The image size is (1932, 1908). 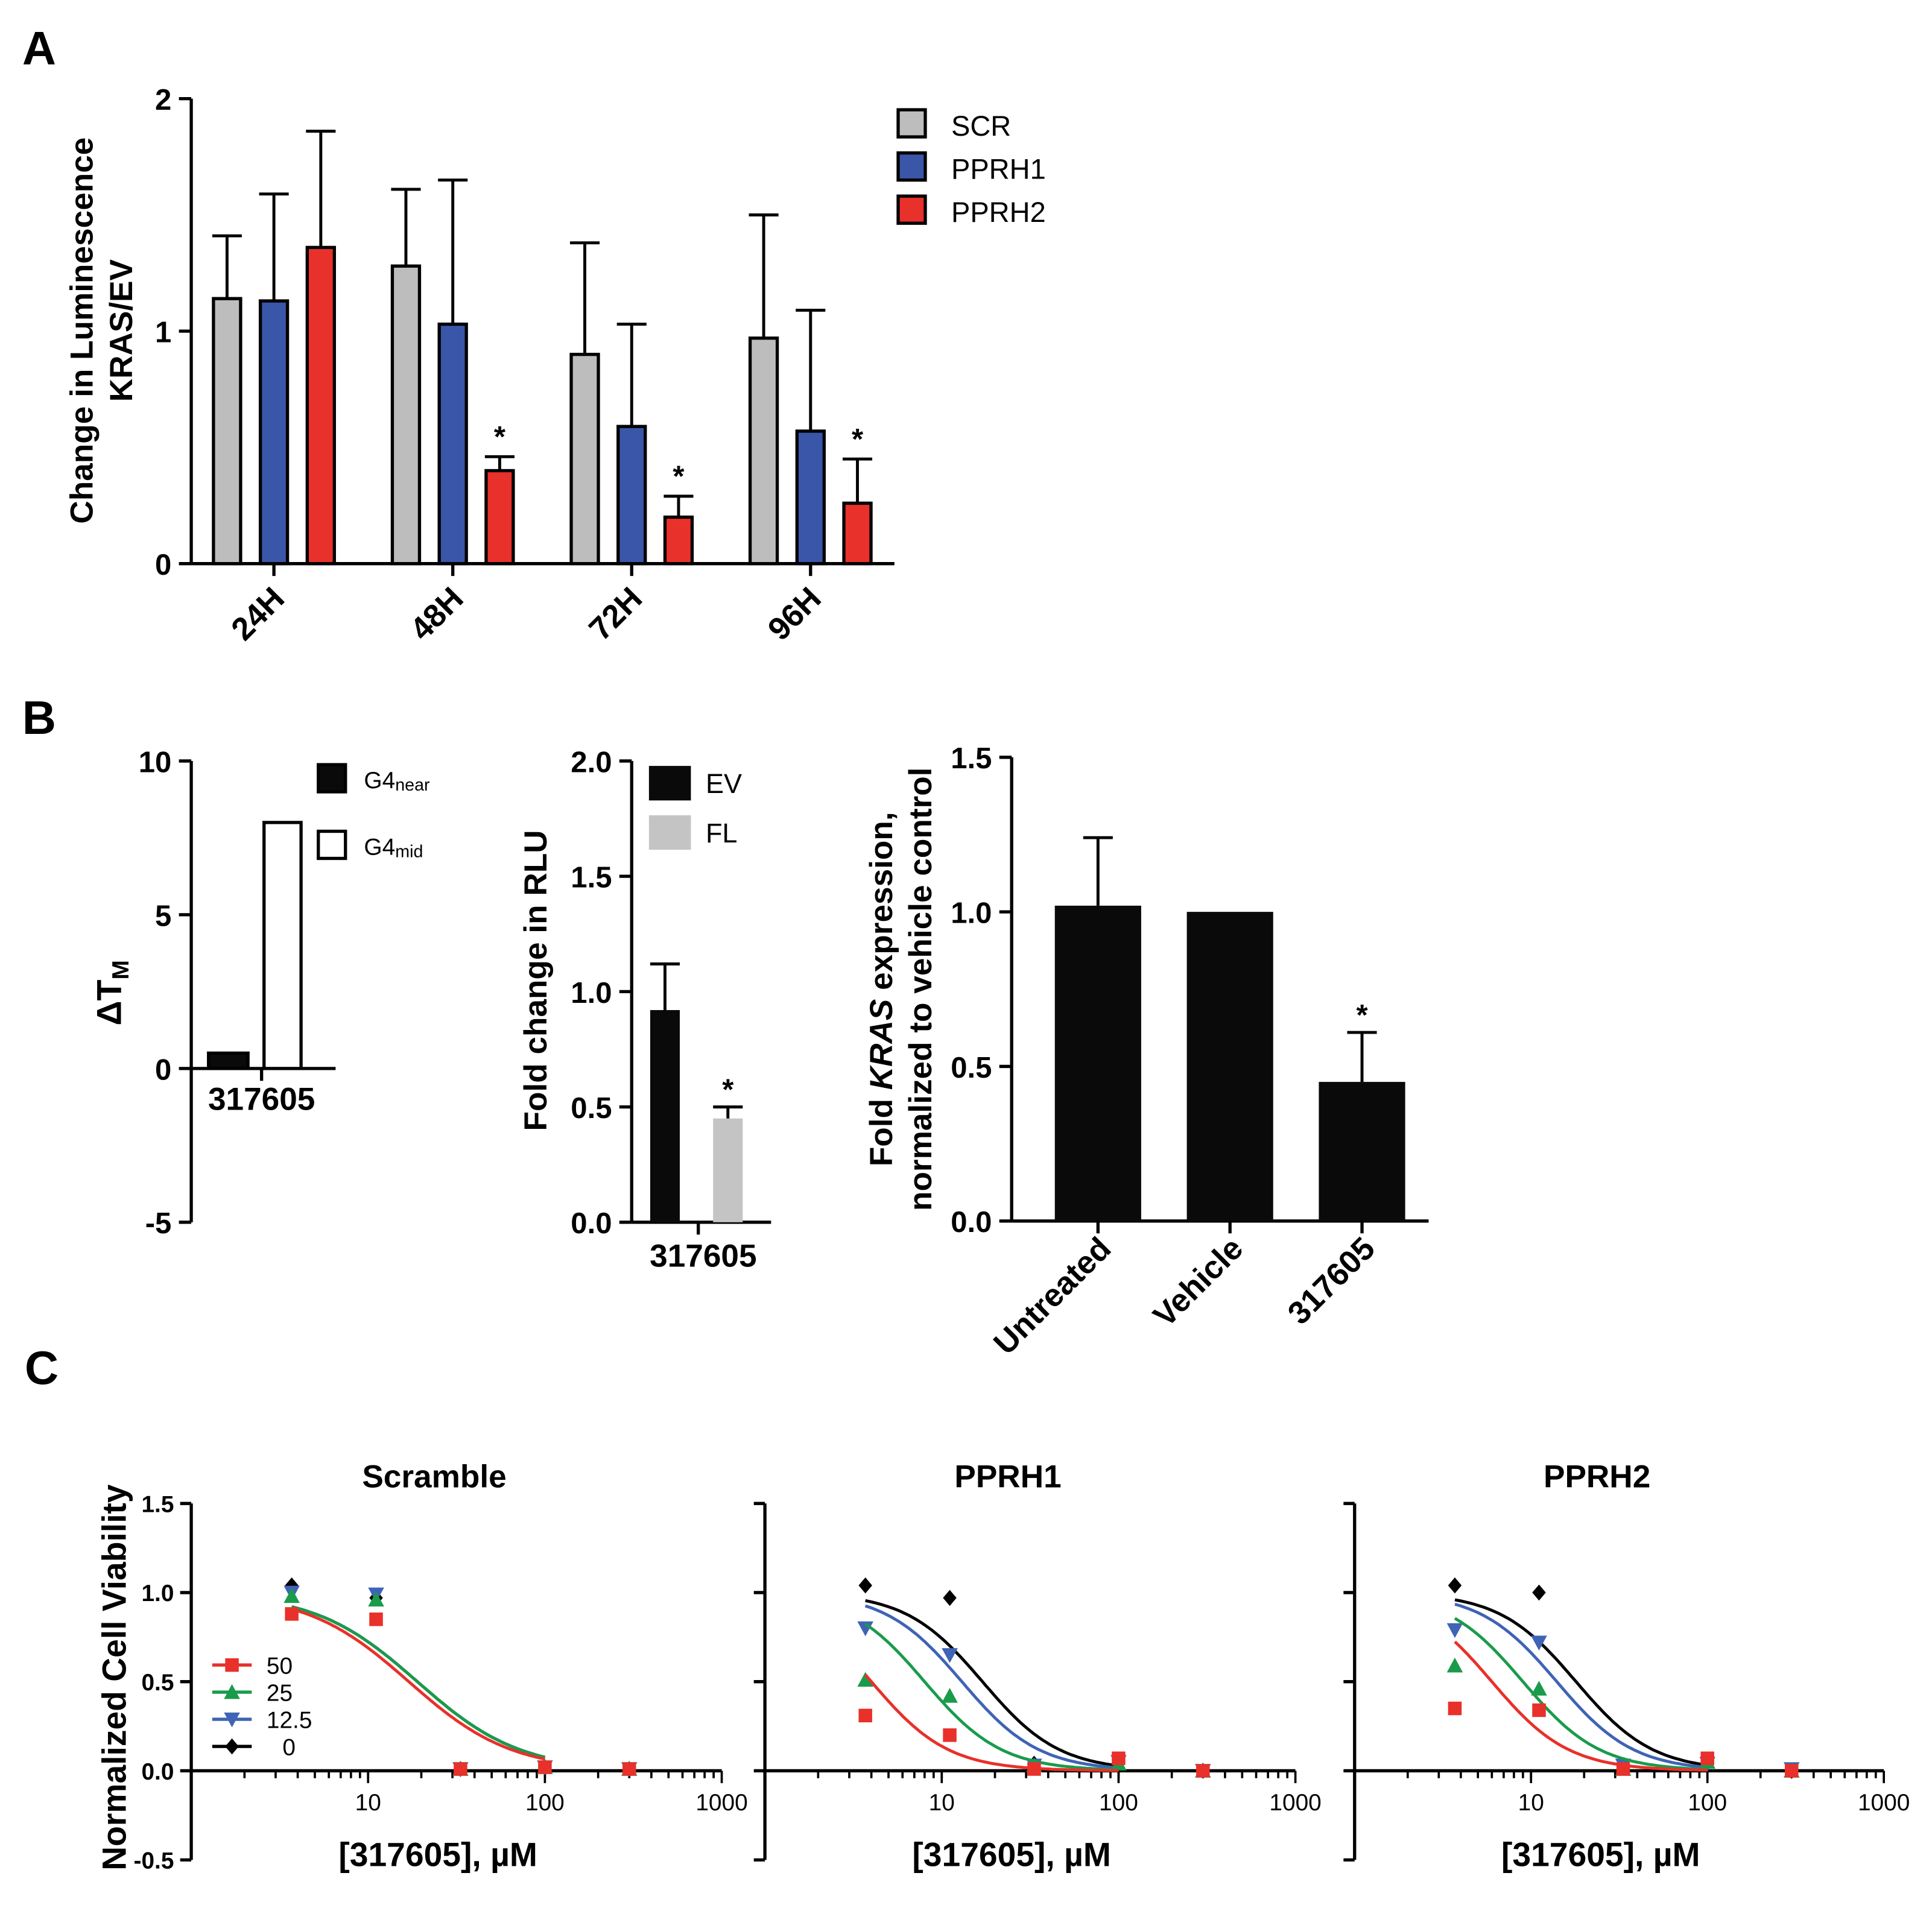 I want to click on b3-bar-vehicle, so click(x=1229, y=1066).